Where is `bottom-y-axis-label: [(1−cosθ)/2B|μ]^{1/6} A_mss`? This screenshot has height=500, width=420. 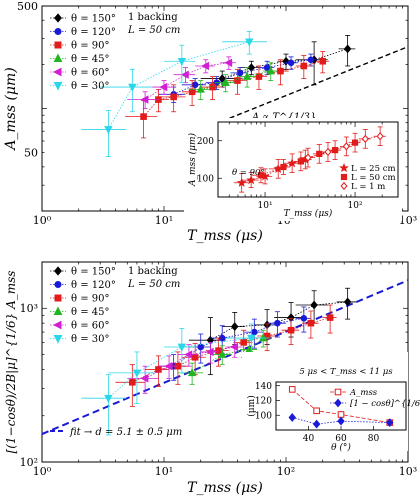
bottom-y-axis-label: [(1−cosθ)/2B|μ]^{1/6} A_mss is located at coordinates (11, 362).